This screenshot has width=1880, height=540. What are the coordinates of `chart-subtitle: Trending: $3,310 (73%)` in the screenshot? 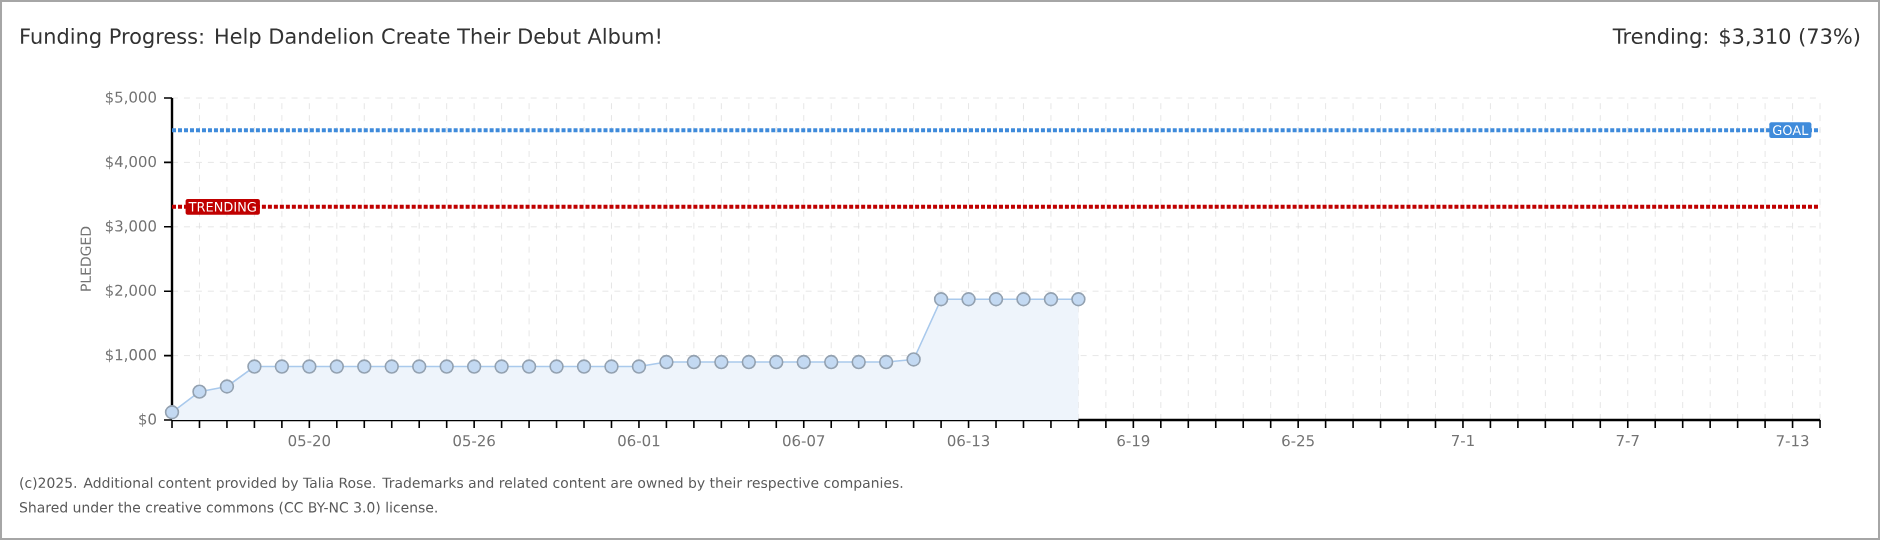 It's located at (1736, 38).